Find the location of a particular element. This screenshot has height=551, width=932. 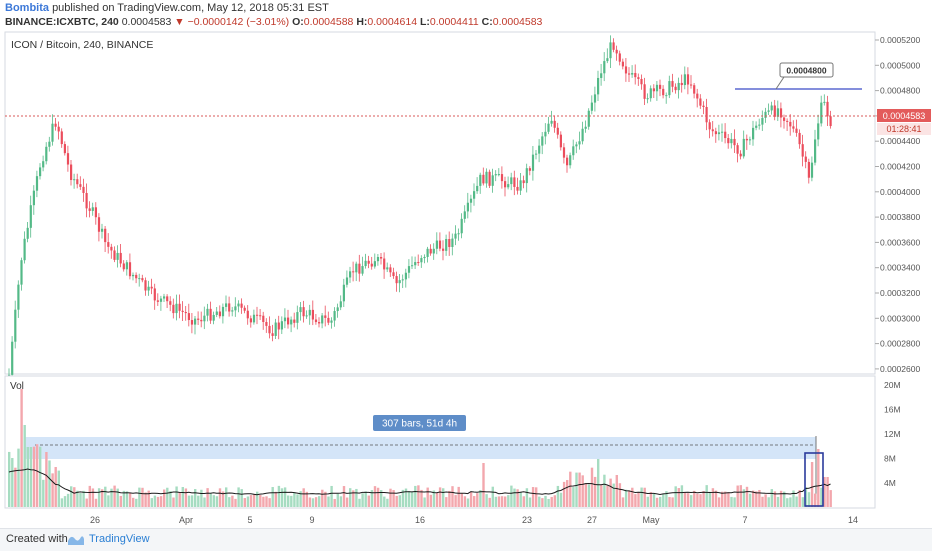

time-axis-ticks: 26 Apr 5 9 16 23 27 May 7 14 is located at coordinates (474, 520).